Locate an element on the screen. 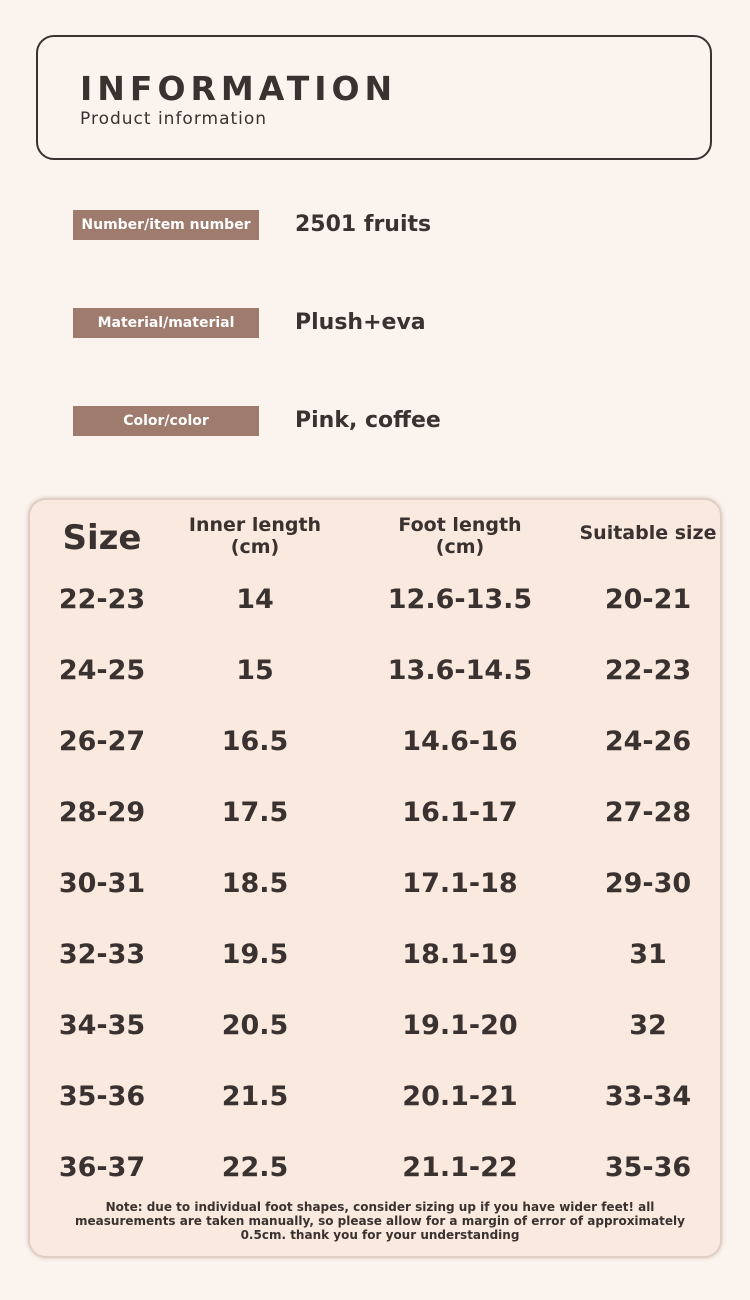 Image resolution: width=750 pixels, height=1300 pixels. info-row: Number/item number 2501 fruits is located at coordinates (403, 225).